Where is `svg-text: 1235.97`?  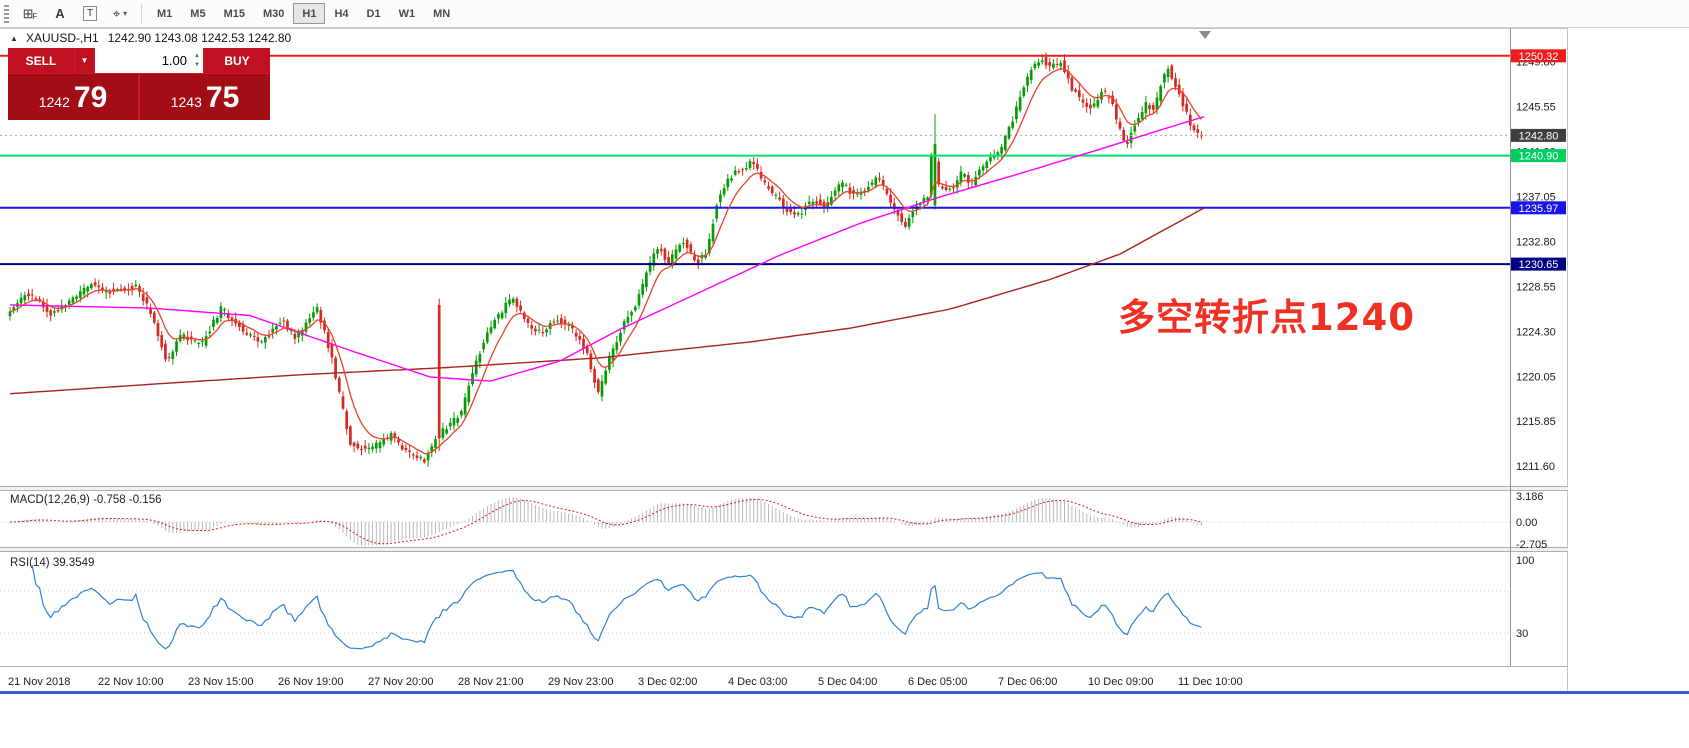 svg-text: 1235.97 is located at coordinates (1539, 209).